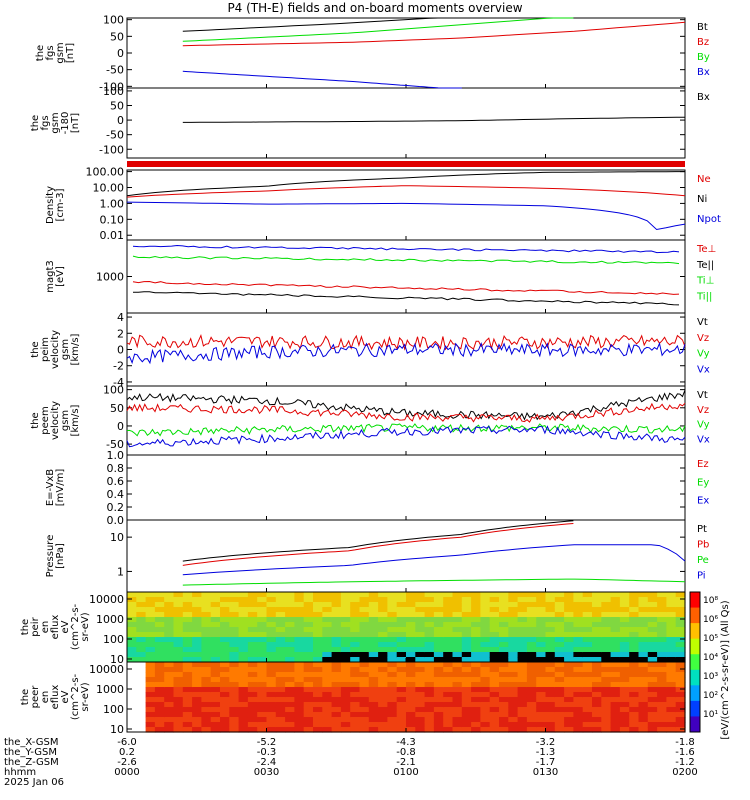  I want to click on series-pressure-Pe, so click(434, 582).